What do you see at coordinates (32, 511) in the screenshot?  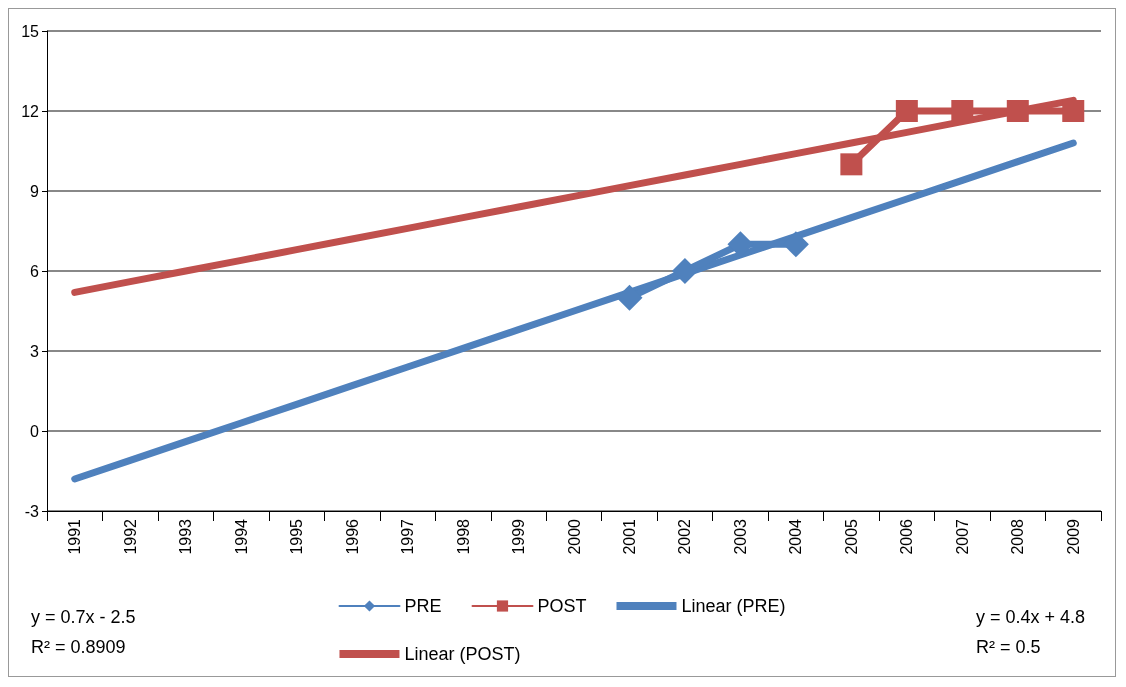 I see `y-tick-label: -3` at bounding box center [32, 511].